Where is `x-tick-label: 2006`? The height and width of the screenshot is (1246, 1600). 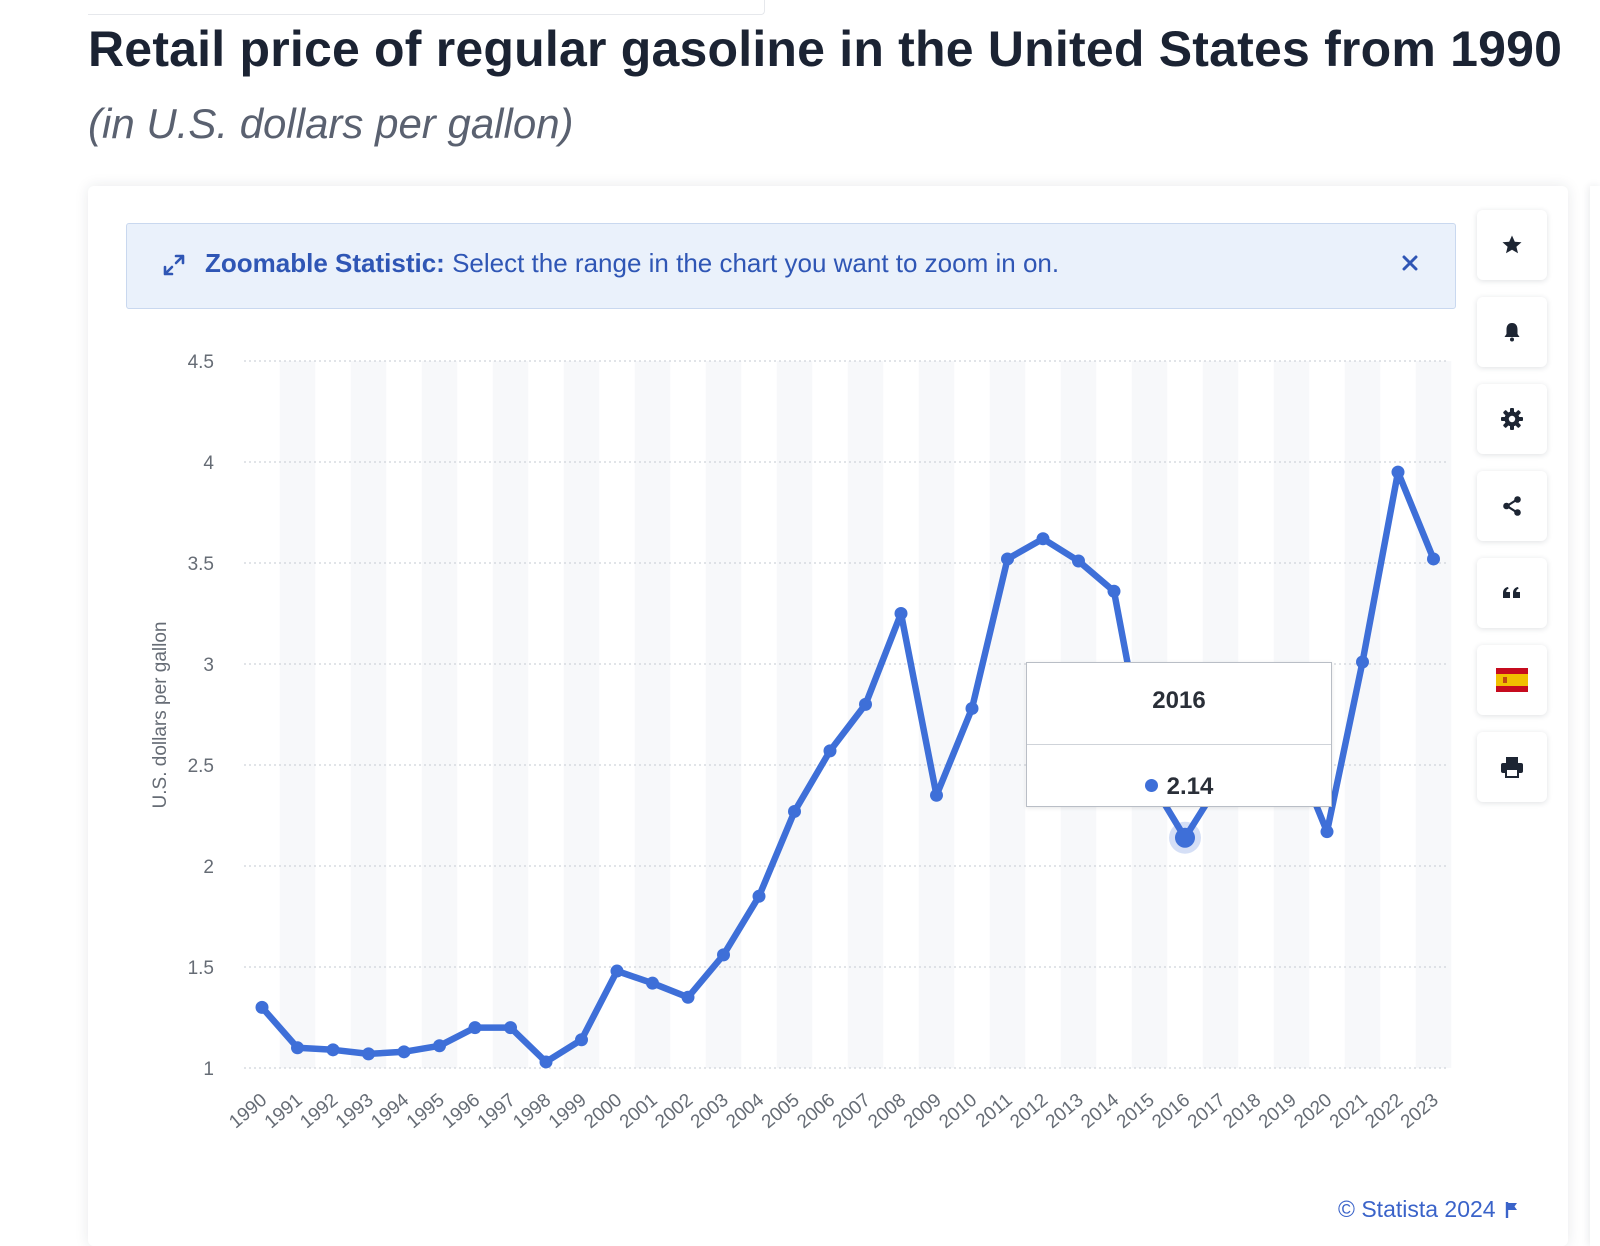
x-tick-label: 2006 is located at coordinates (816, 1111).